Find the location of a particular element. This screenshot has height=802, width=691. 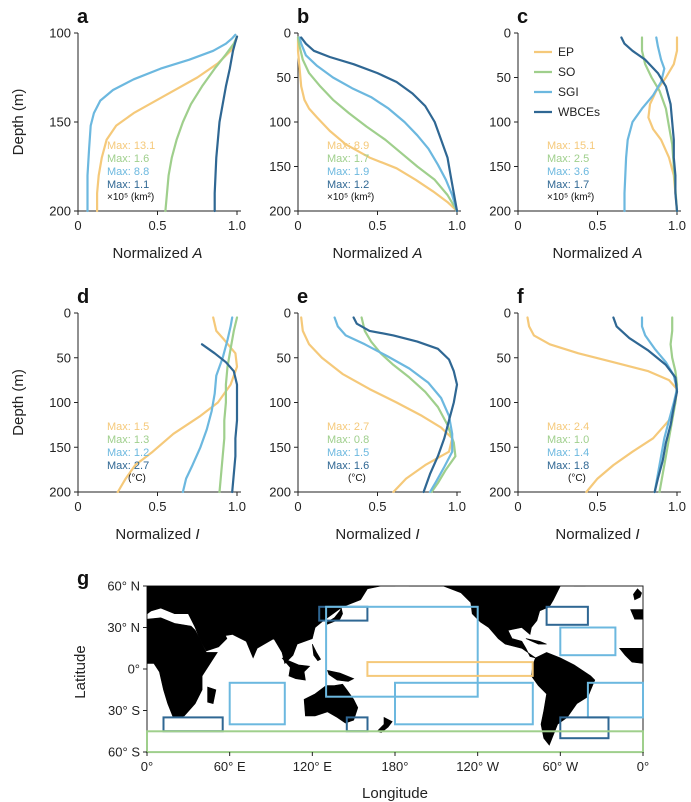

max-label-so: Max: 1.6 is located at coordinates (128, 159).